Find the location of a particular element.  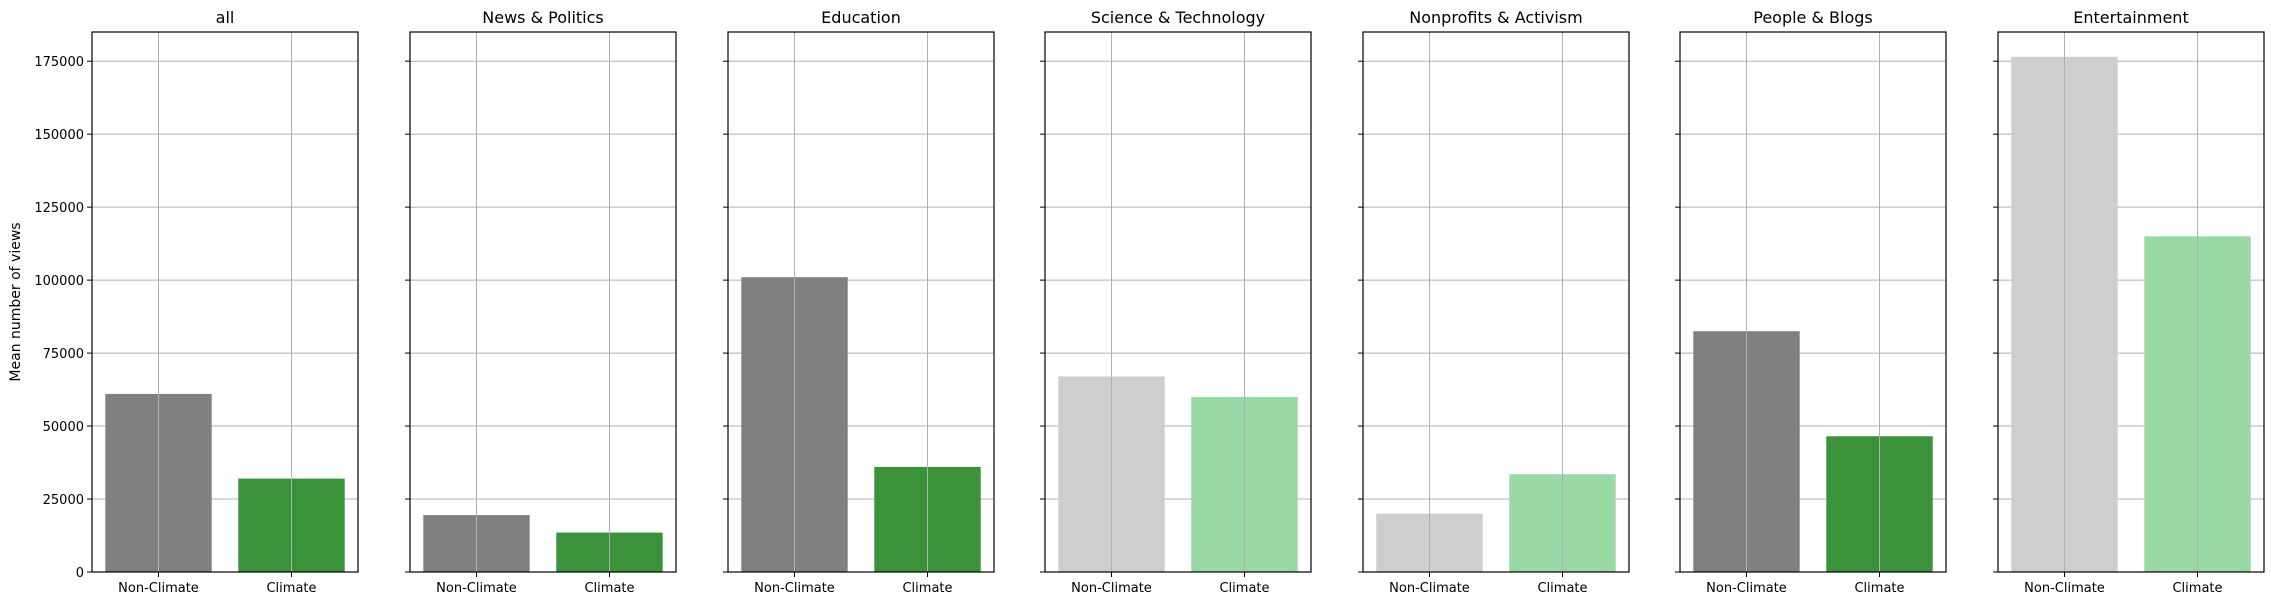

panel-5: Non-Climate Climate People & Blogs is located at coordinates (1811, 302).